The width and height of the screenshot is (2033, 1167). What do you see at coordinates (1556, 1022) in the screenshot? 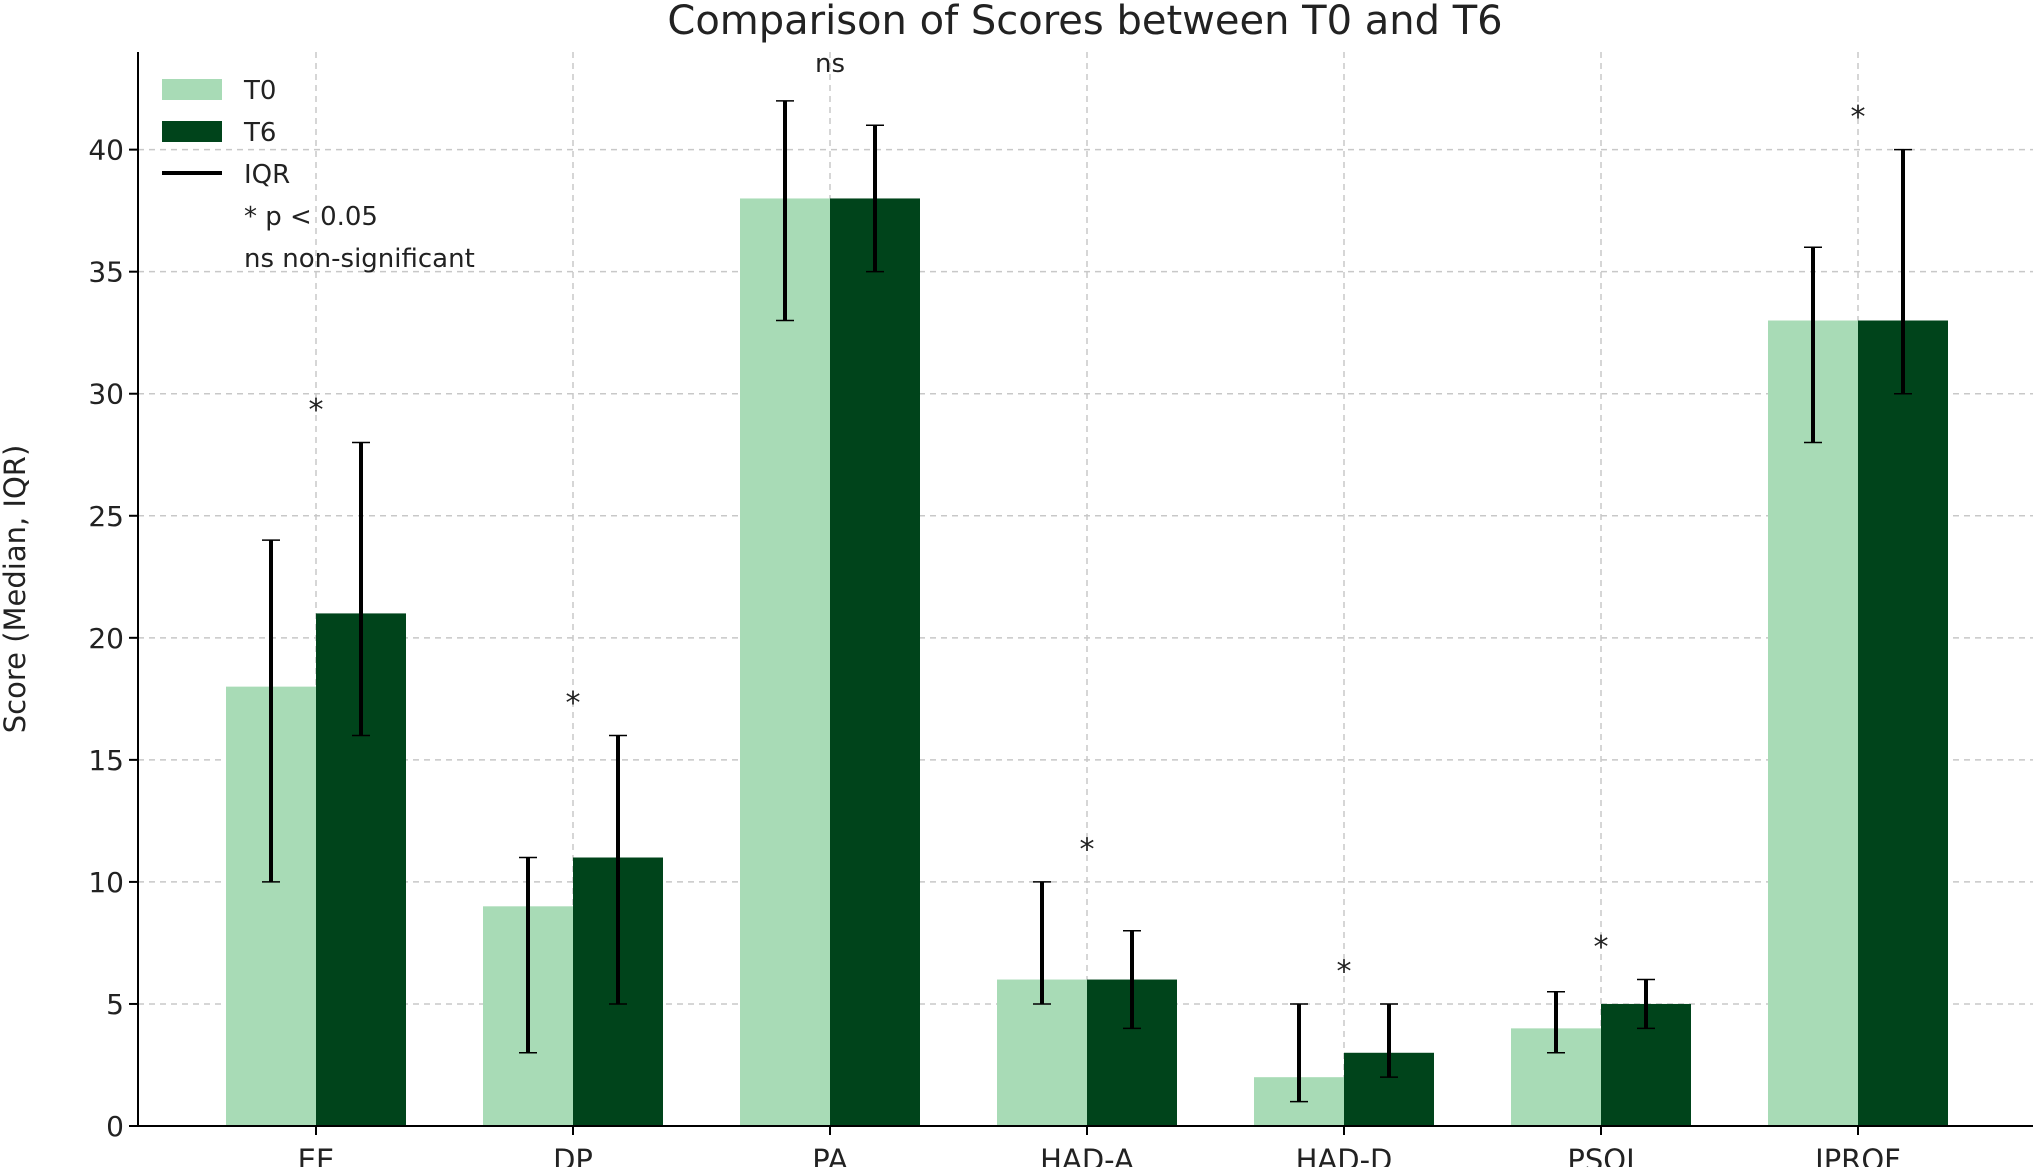
I see `errorbar-t0-psqi` at bounding box center [1556, 1022].